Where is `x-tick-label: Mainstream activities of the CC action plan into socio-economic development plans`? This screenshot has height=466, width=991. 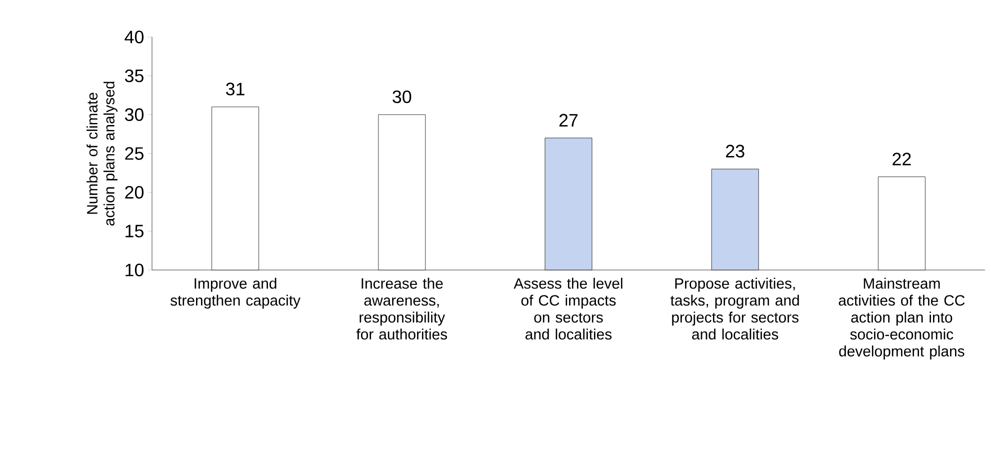 x-tick-label: Mainstream activities of the CC action plan into socio-economic development plans is located at coordinates (901, 319).